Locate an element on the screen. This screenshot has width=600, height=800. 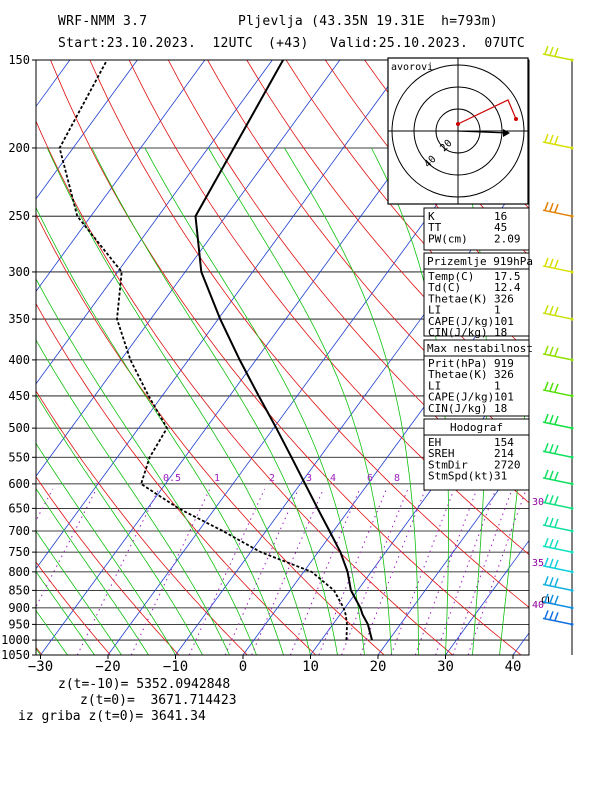
temperature-tick-label: −10 is located at coordinates (175, 667).